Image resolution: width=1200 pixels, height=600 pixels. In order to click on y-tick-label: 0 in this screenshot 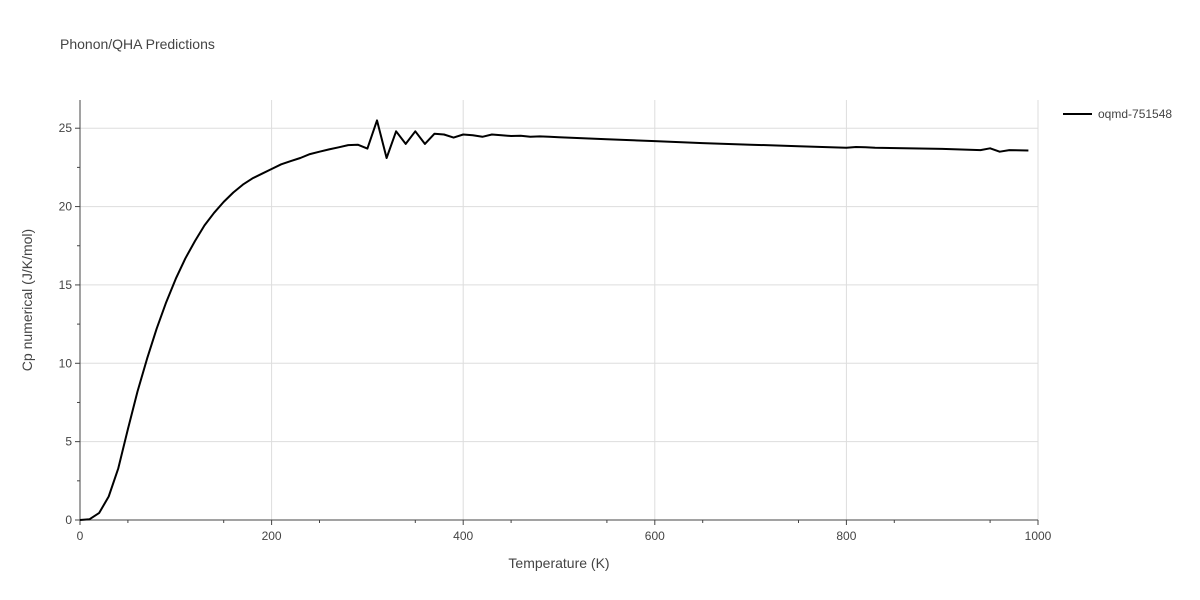, I will do `click(68, 520)`.